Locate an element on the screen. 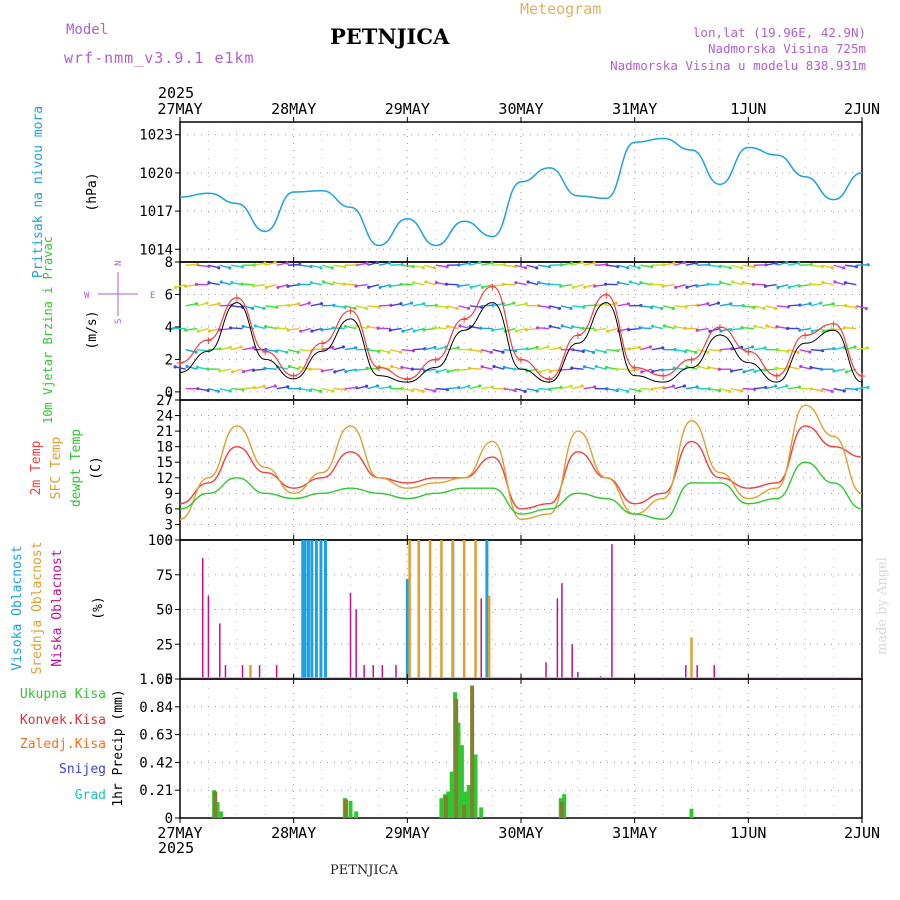 This screenshot has width=900, height=900. date-label-bottom: 29MAY is located at coordinates (407, 833).